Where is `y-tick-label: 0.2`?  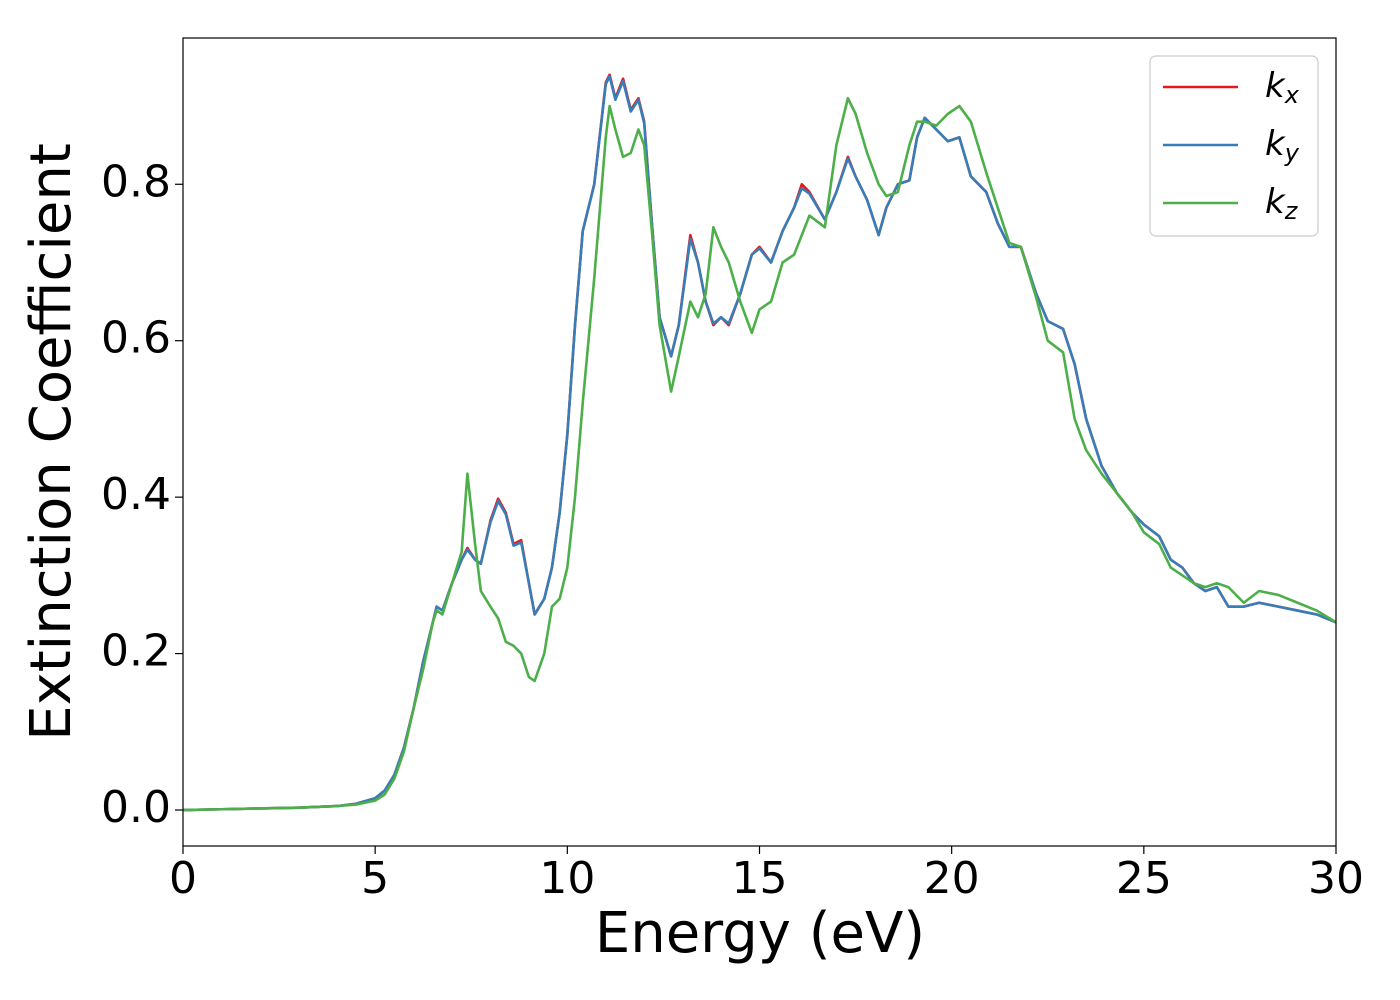 y-tick-label: 0.2 is located at coordinates (136, 651).